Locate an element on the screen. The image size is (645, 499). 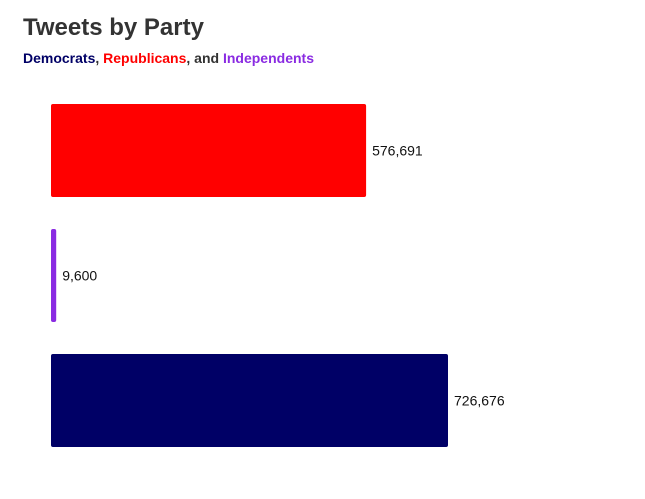
value-label-republicans: 576,691 is located at coordinates (397, 151).